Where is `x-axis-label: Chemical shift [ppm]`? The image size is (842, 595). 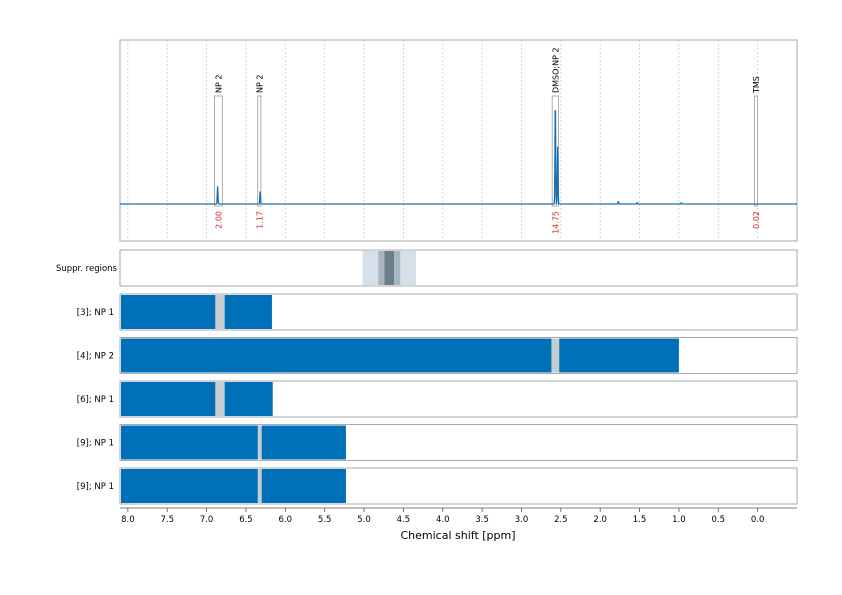
x-axis-label: Chemical shift [ppm] is located at coordinates (457, 535).